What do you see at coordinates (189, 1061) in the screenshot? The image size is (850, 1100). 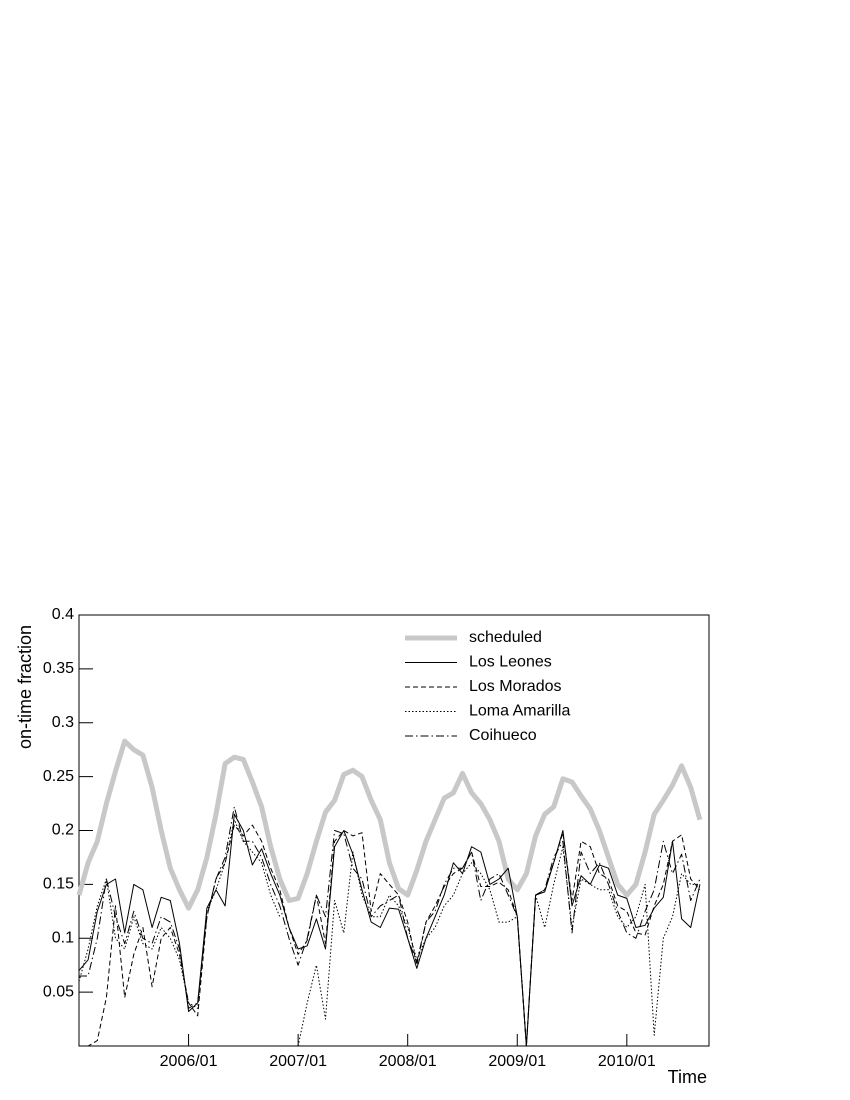 I see `x-tick-label: 2006/01` at bounding box center [189, 1061].